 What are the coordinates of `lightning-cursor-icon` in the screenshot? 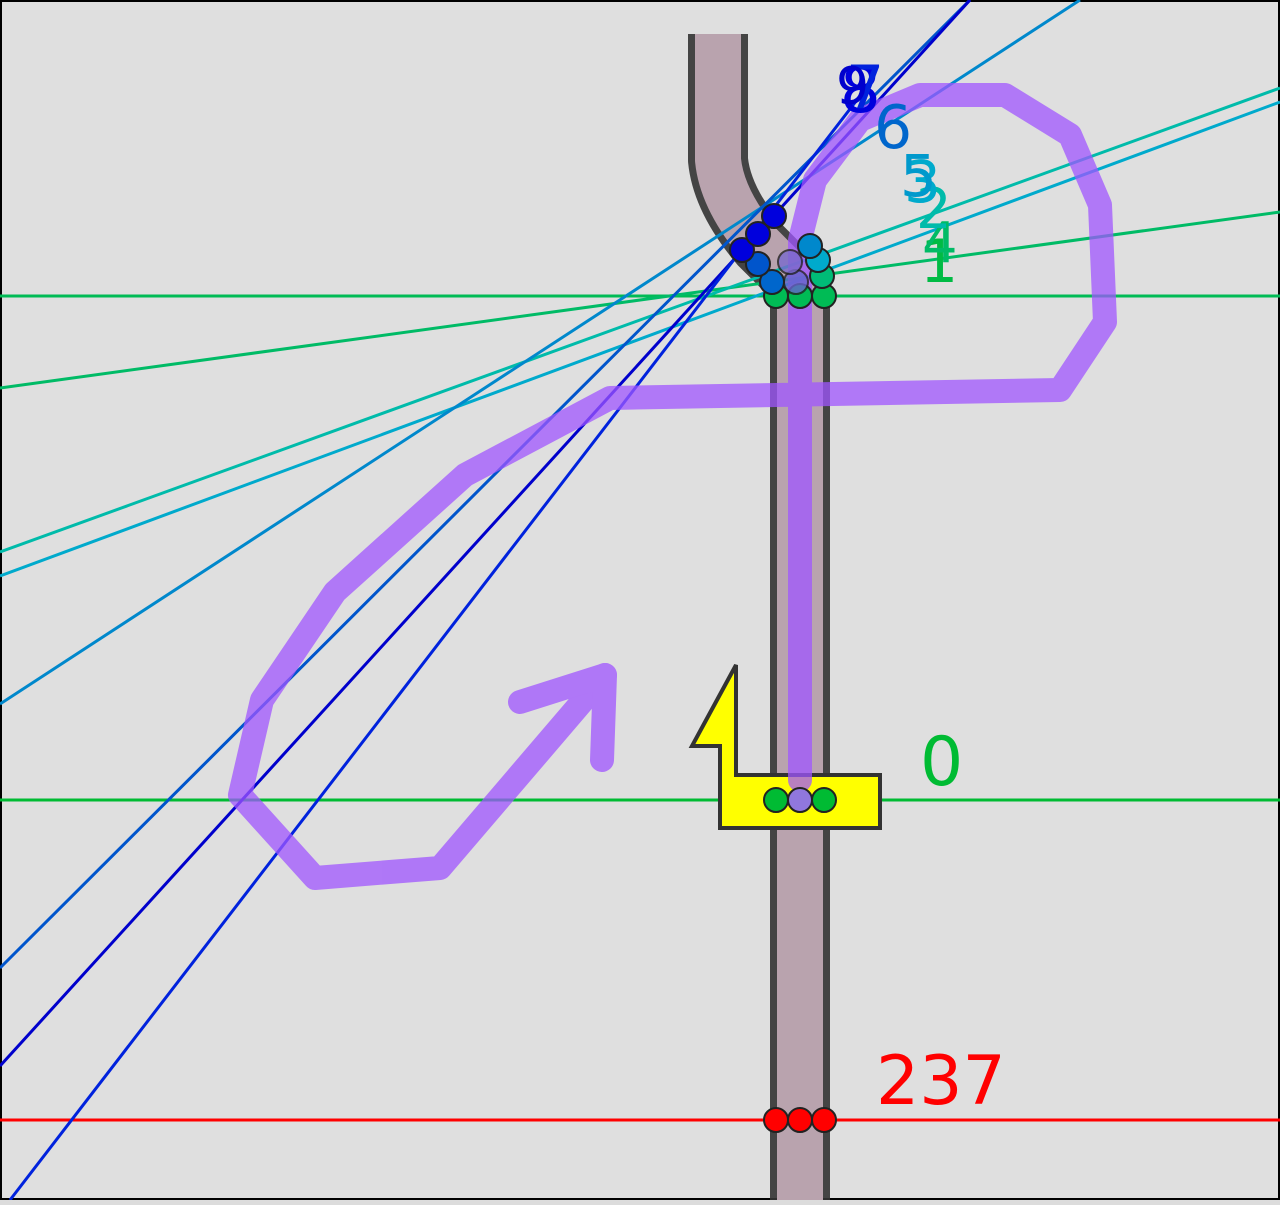 It's located at (785, 747).